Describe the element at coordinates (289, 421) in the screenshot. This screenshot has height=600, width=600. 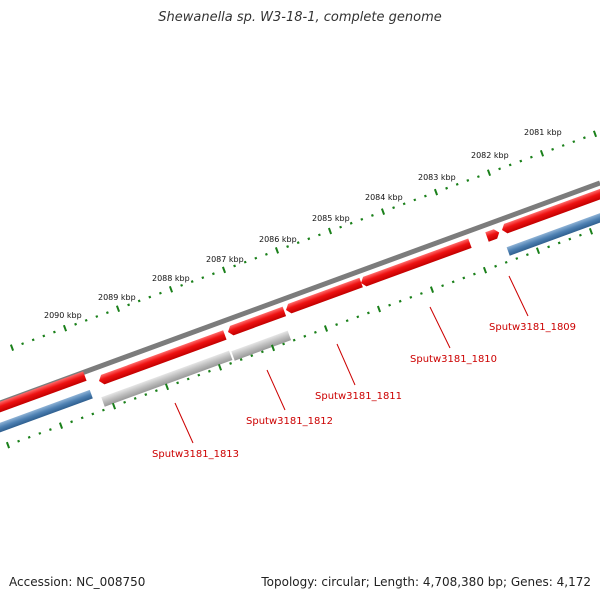
I see `gene-label: Sputw3181_1812` at that location.